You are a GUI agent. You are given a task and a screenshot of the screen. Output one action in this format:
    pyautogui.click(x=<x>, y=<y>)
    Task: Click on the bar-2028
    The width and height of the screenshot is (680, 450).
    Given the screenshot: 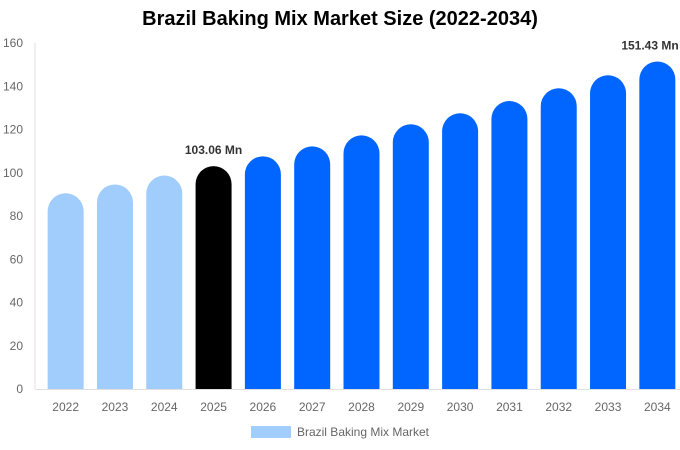 What is the action you would take?
    pyautogui.click(x=361, y=262)
    